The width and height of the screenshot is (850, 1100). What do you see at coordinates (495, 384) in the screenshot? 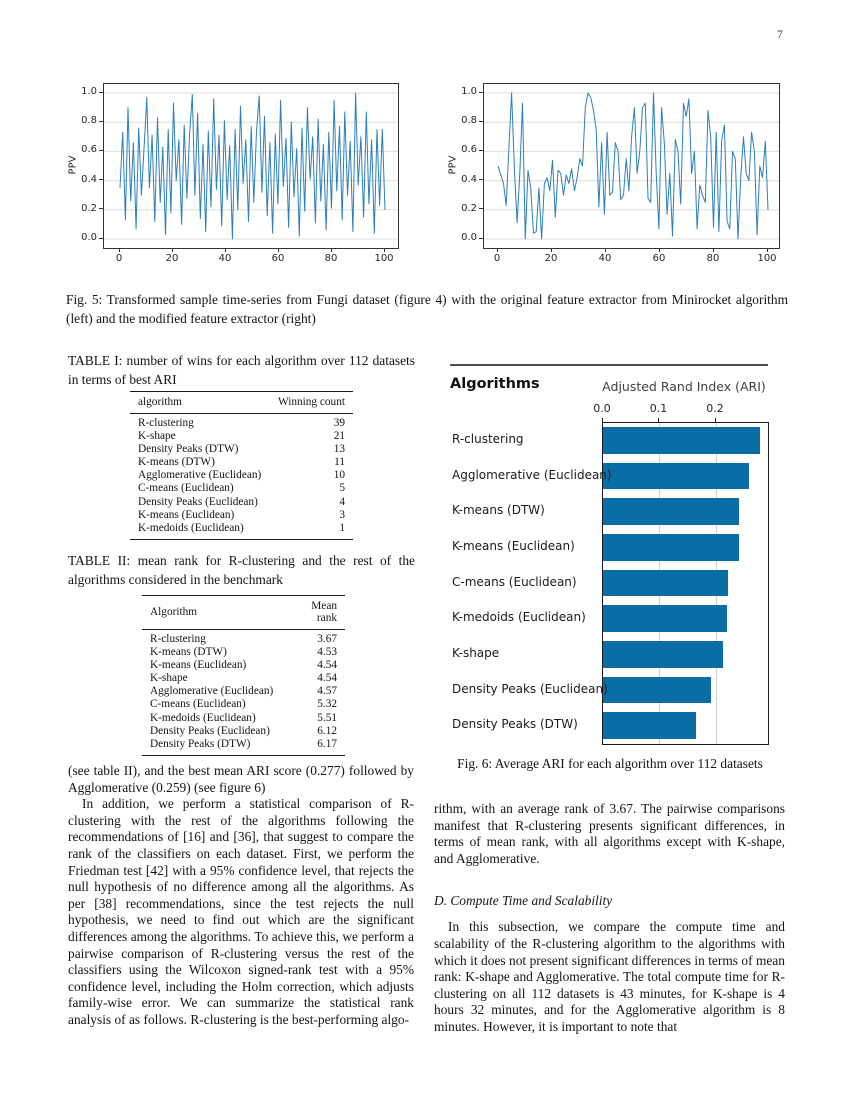
I see `bar-chart-row-header: Algorithms` at bounding box center [495, 384].